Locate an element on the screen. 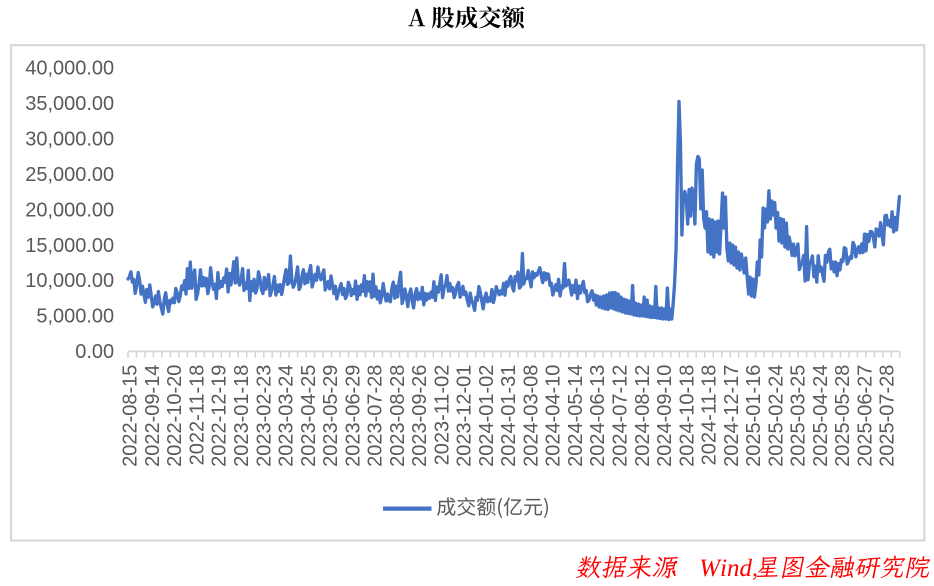 This screenshot has width=934, height=586. svg-text: 2023-06-29 is located at coordinates (353, 416).